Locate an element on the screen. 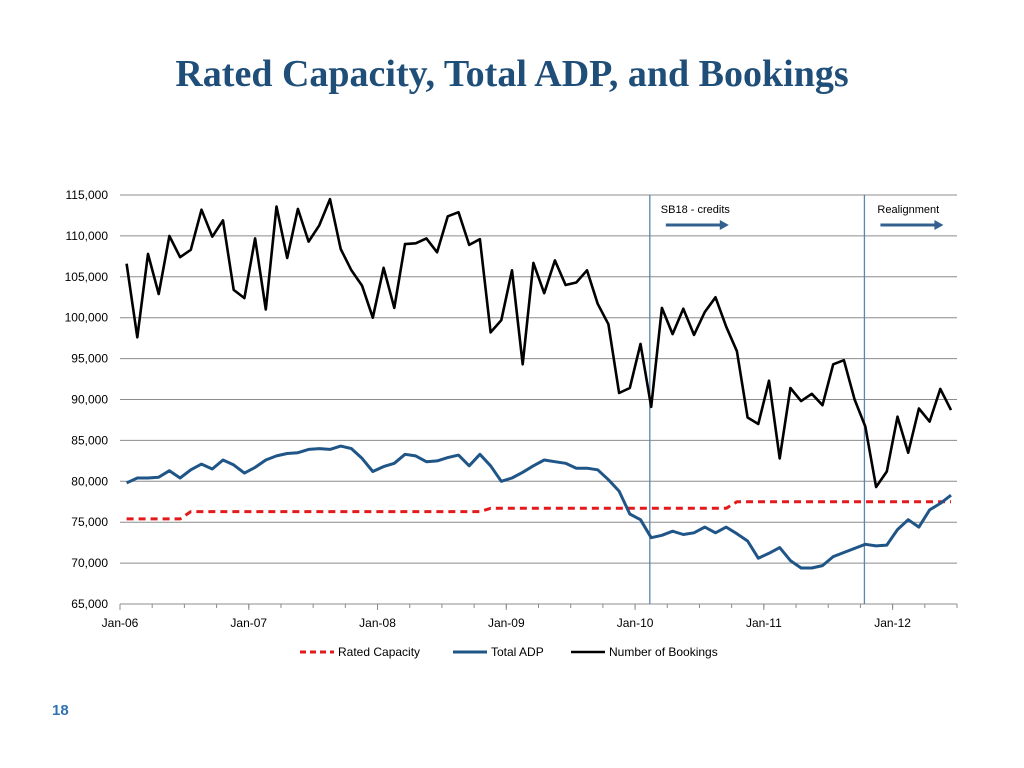  x-tick-label: Jan-06 is located at coordinates (120, 623).